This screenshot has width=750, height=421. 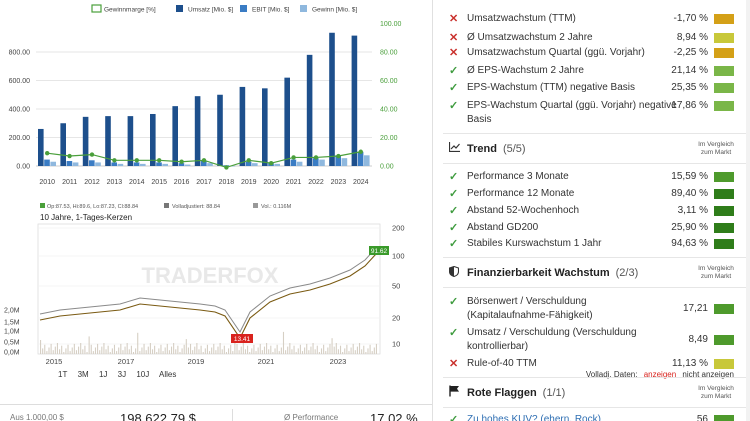 I want to click on criteria-row: ✓ Stabiles Kurswachstum 1 Jahr 94,63 %, so click(x=591, y=244).